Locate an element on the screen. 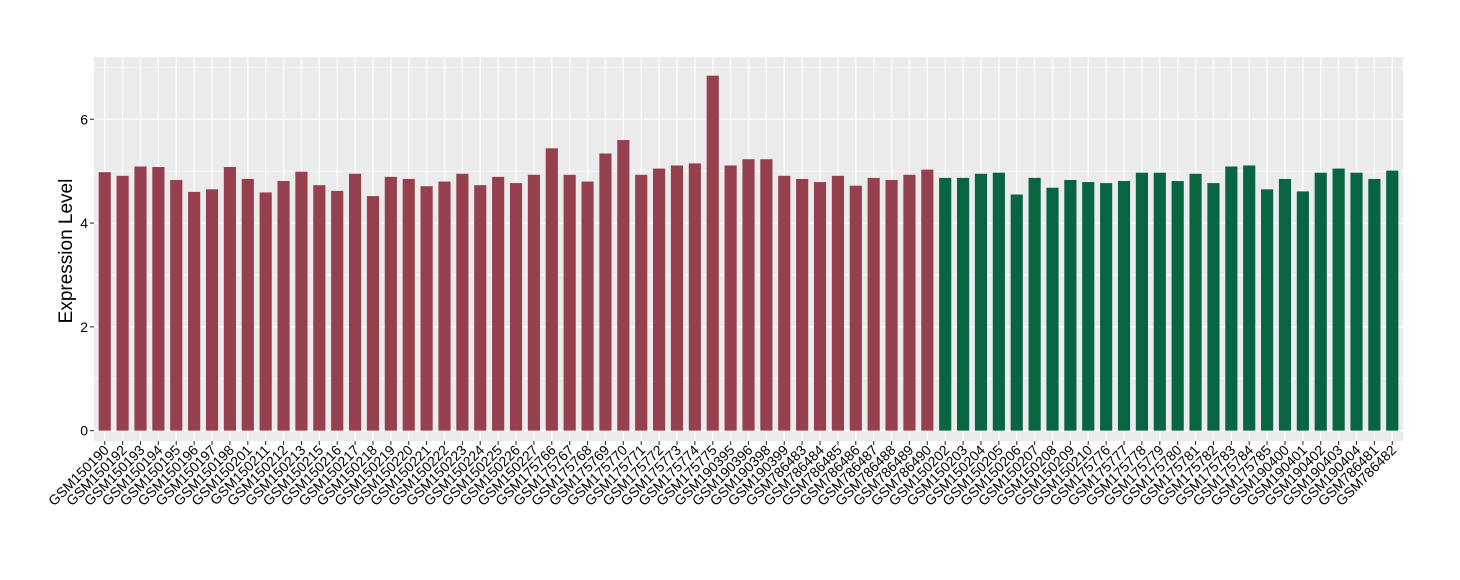  bar-GSM190400 is located at coordinates (1285, 304).